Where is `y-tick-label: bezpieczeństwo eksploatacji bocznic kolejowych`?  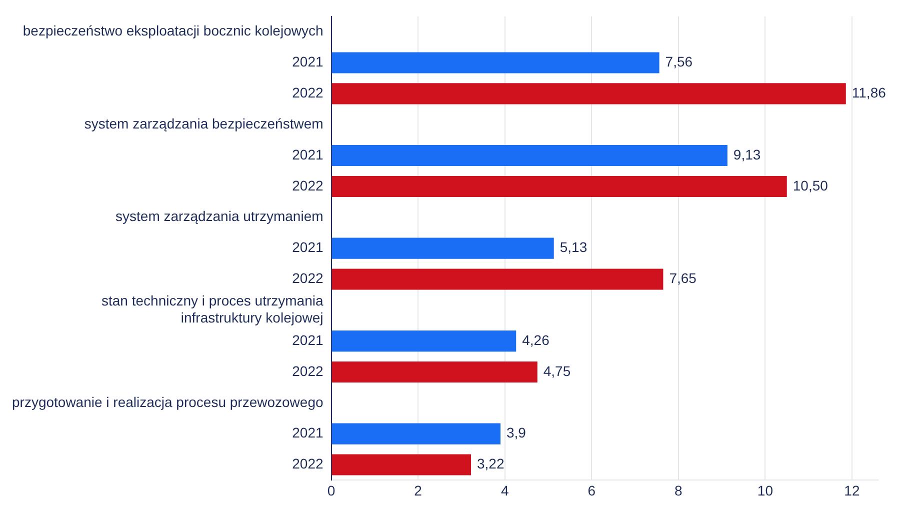 y-tick-label: bezpieczeństwo eksploatacji bocznic kolejowych is located at coordinates (173, 30).